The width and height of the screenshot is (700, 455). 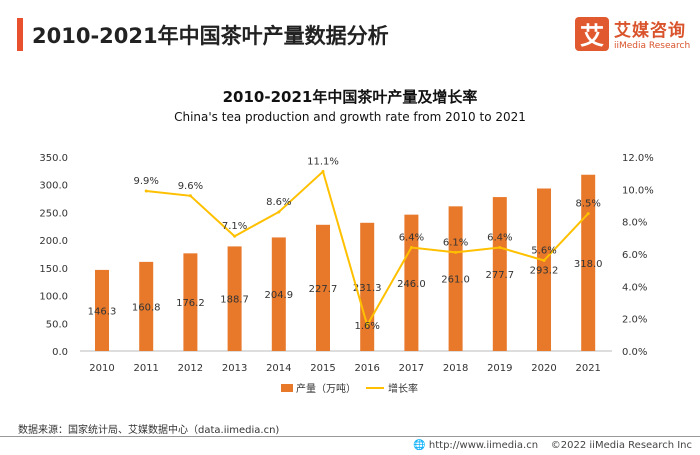 I want to click on footer-url: http://www.iimedia.cn, so click(x=483, y=445).